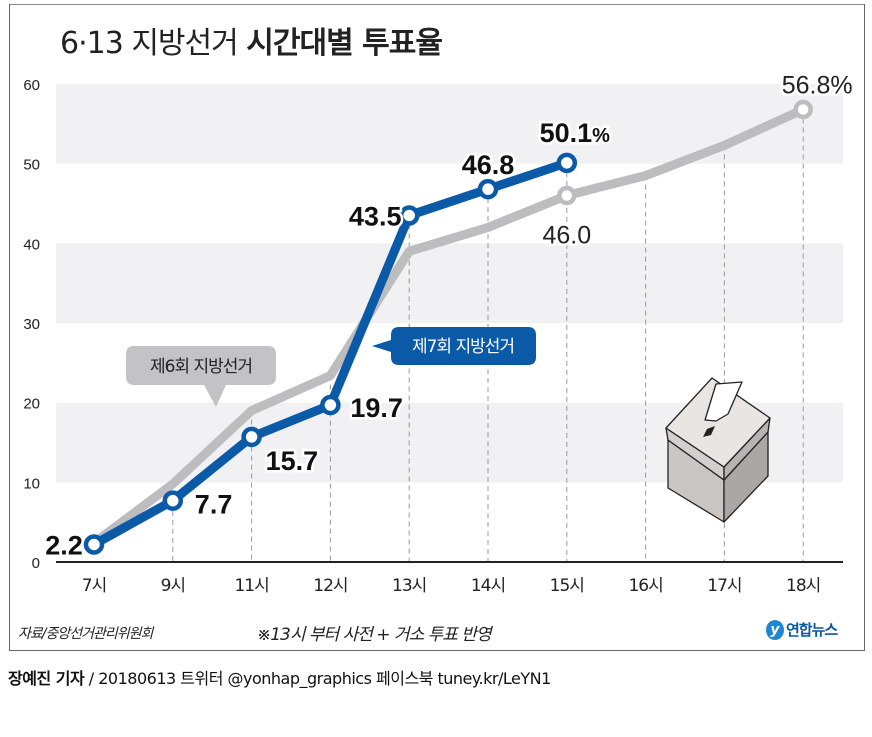 Image resolution: width=872 pixels, height=737 pixels. I want to click on data-label-6th: 46.0, so click(566, 236).